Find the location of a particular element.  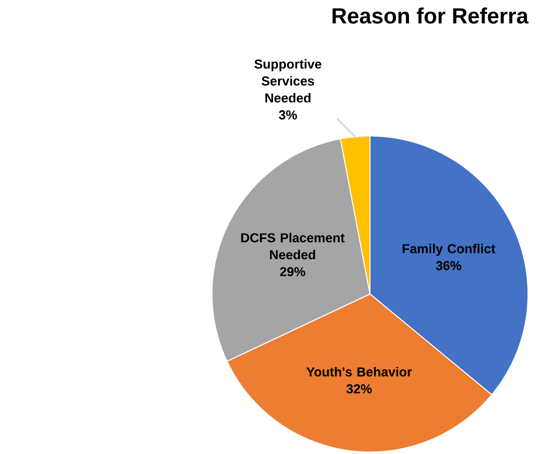

data-label: 3% is located at coordinates (287, 115).